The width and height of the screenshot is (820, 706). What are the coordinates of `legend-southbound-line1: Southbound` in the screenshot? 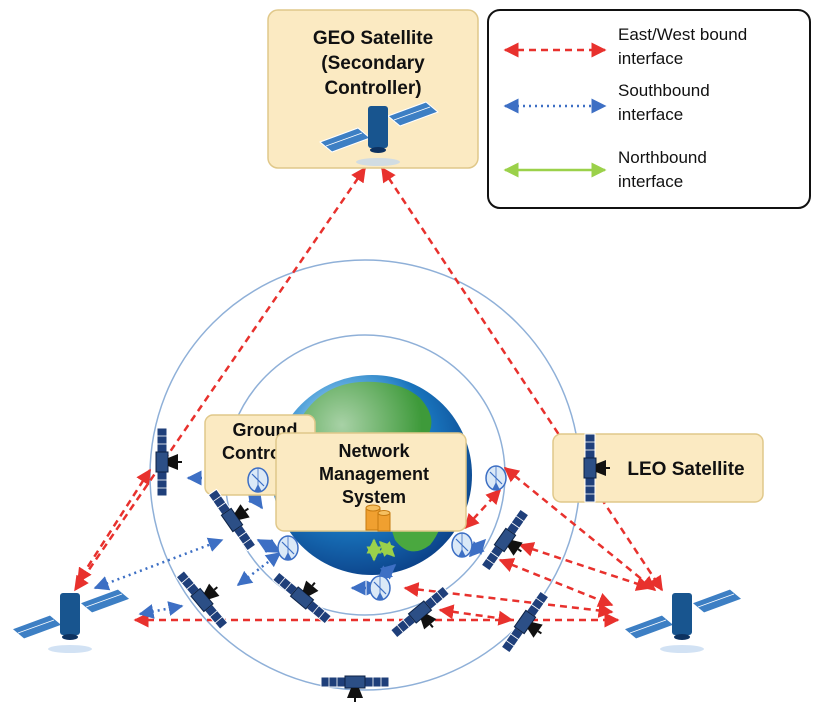 It's located at (664, 90).